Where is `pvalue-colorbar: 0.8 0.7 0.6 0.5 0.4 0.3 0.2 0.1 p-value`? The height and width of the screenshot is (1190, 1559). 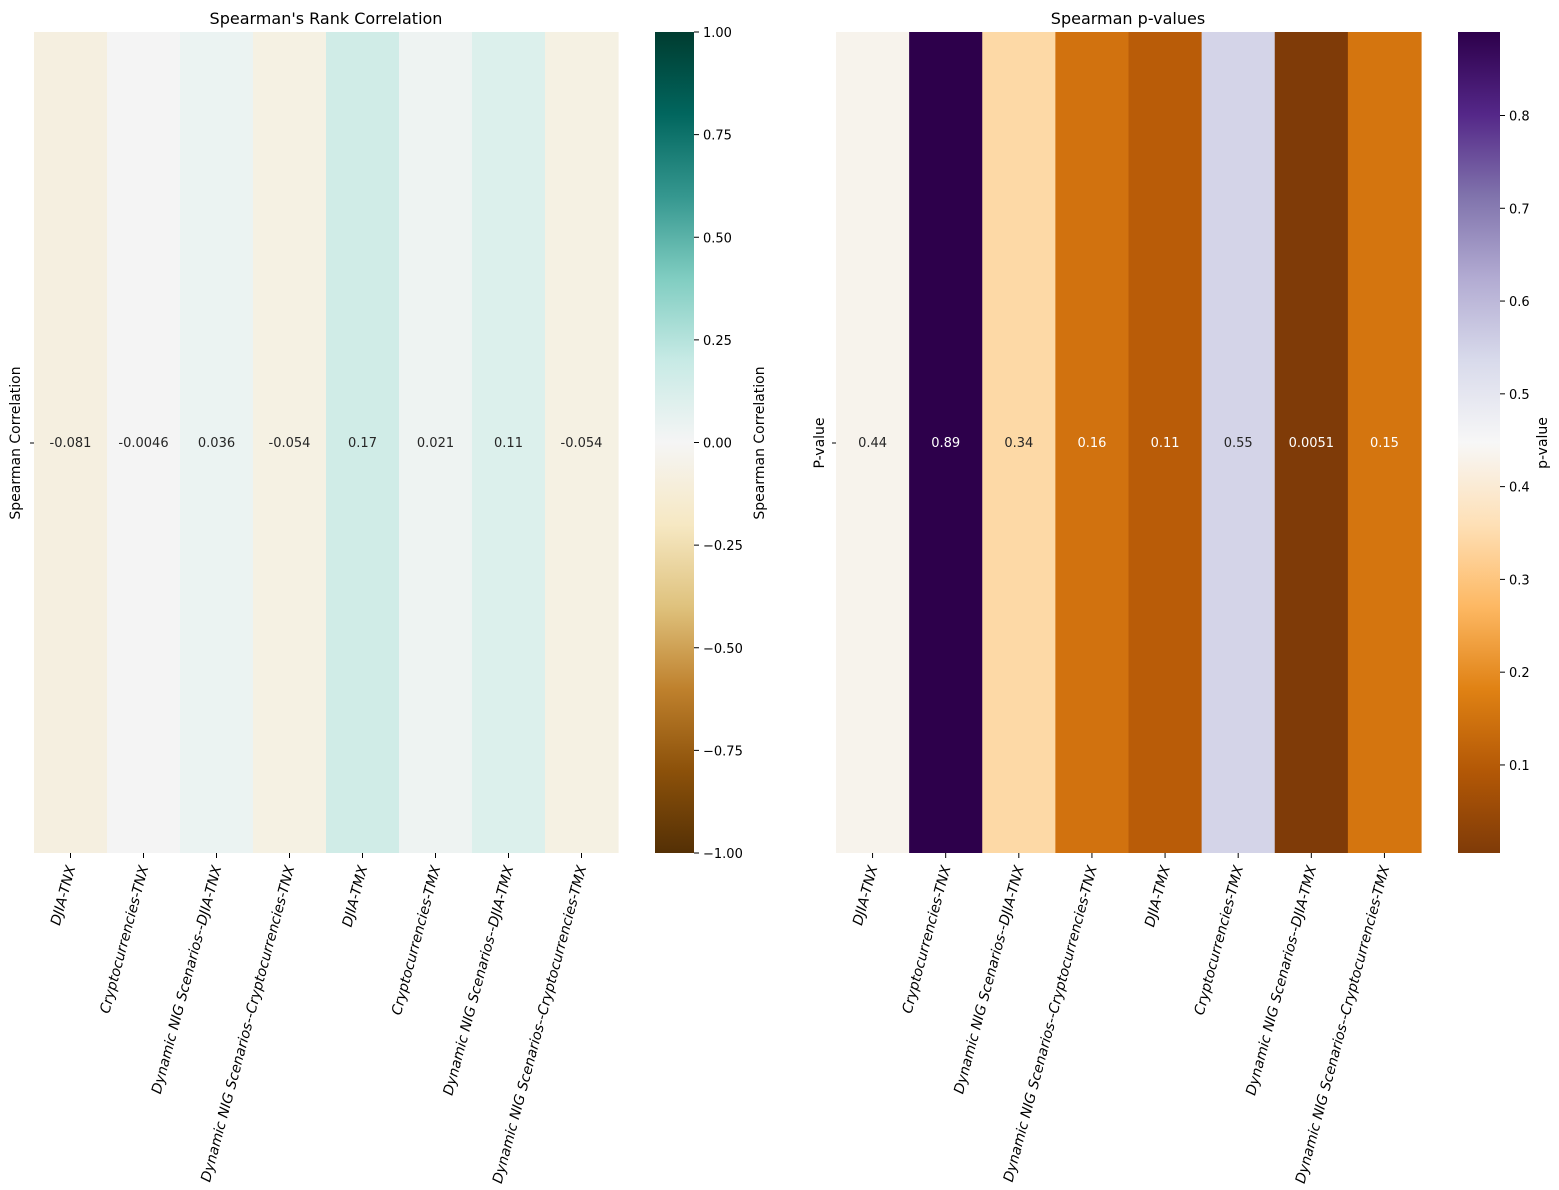
pvalue-colorbar: 0.8 0.7 0.6 0.5 0.4 0.3 0.2 0.1 p-value is located at coordinates (1504, 442).